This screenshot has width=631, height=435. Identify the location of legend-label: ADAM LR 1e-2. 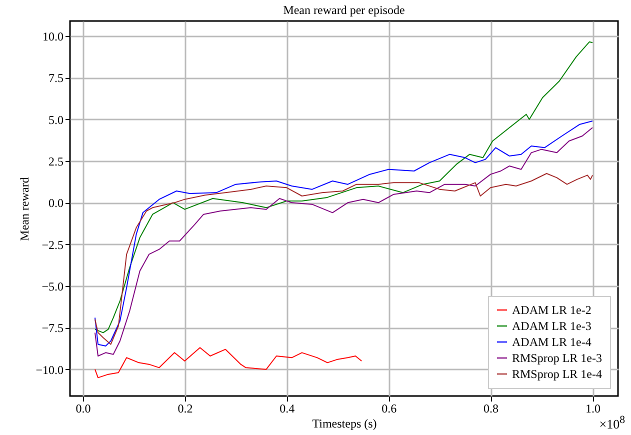
(552, 310).